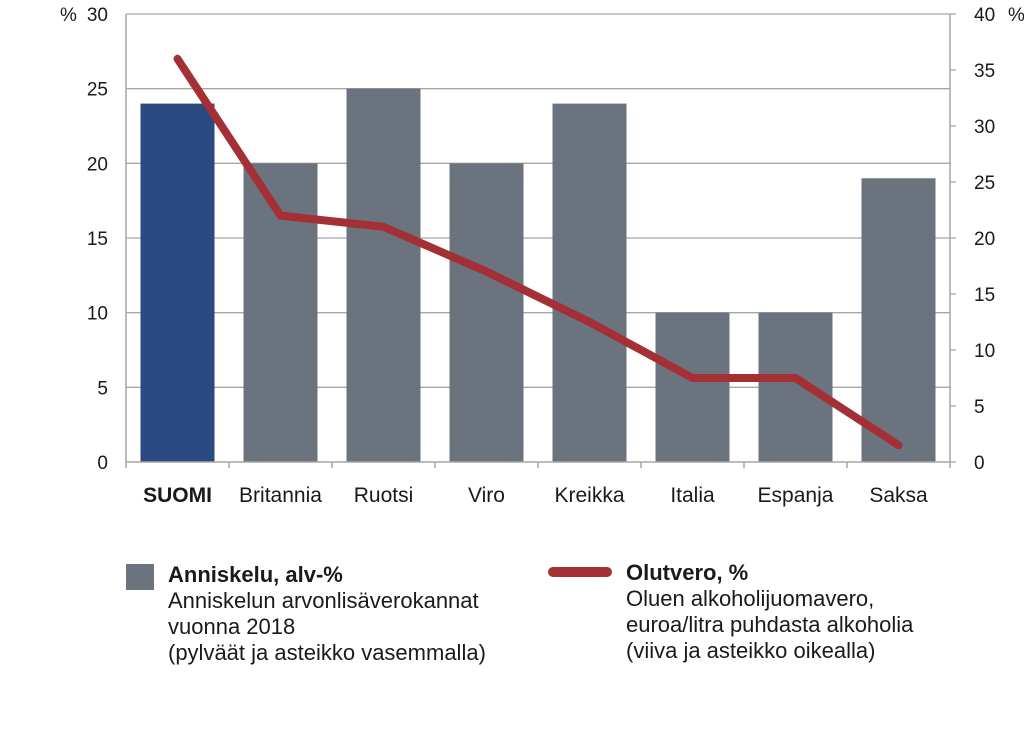 This screenshot has height=731, width=1024. What do you see at coordinates (796, 495) in the screenshot?
I see `category-label-espanja: Espanja` at bounding box center [796, 495].